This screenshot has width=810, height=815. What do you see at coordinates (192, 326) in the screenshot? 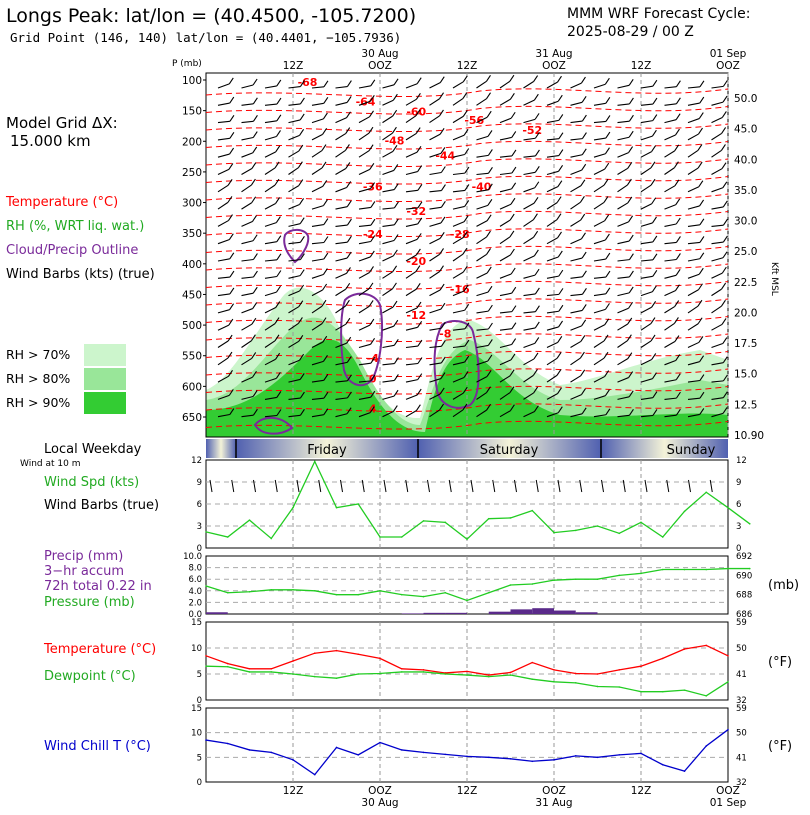
I see `pressure-tick-label: 500` at bounding box center [192, 326].